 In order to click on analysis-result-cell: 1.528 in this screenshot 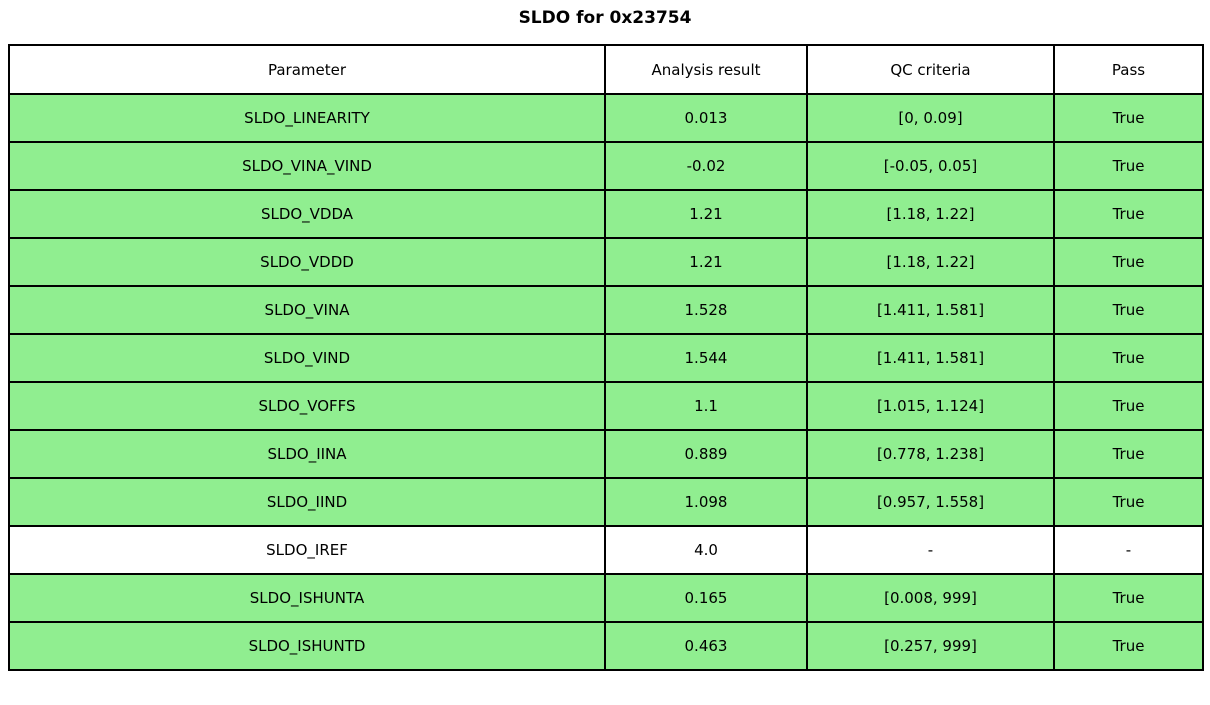, I will do `click(706, 310)`.